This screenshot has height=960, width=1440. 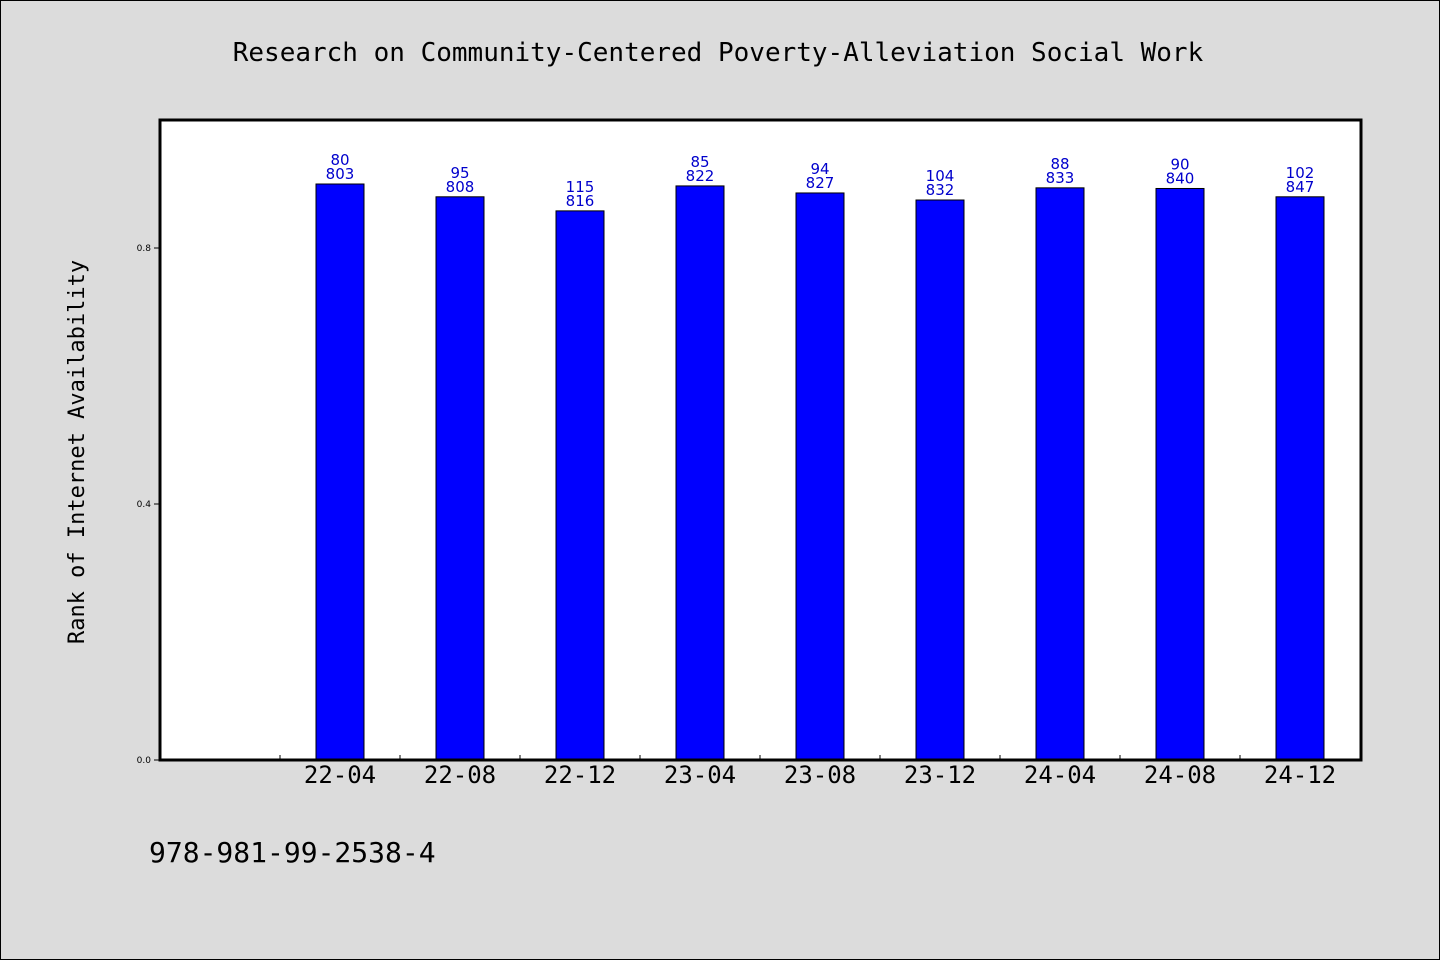 I want to click on data-label-top: 104, so click(x=940, y=176).